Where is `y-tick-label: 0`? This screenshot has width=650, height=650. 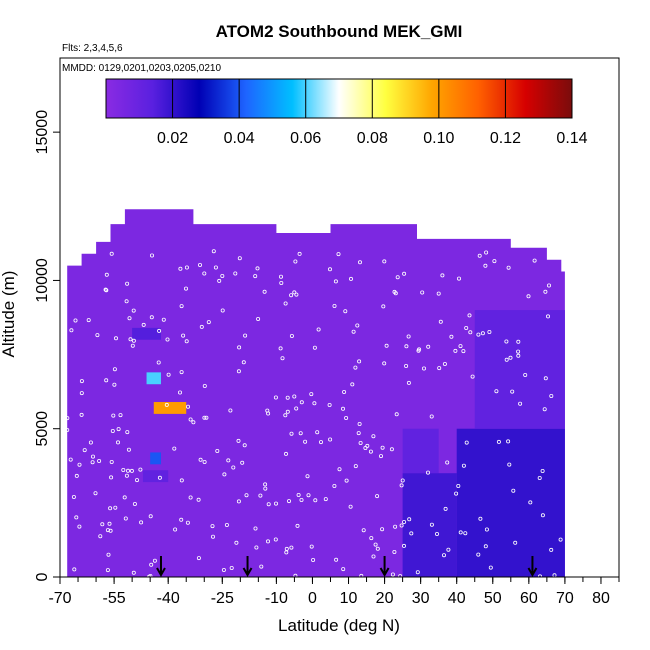 y-tick-label: 0 is located at coordinates (42, 576).